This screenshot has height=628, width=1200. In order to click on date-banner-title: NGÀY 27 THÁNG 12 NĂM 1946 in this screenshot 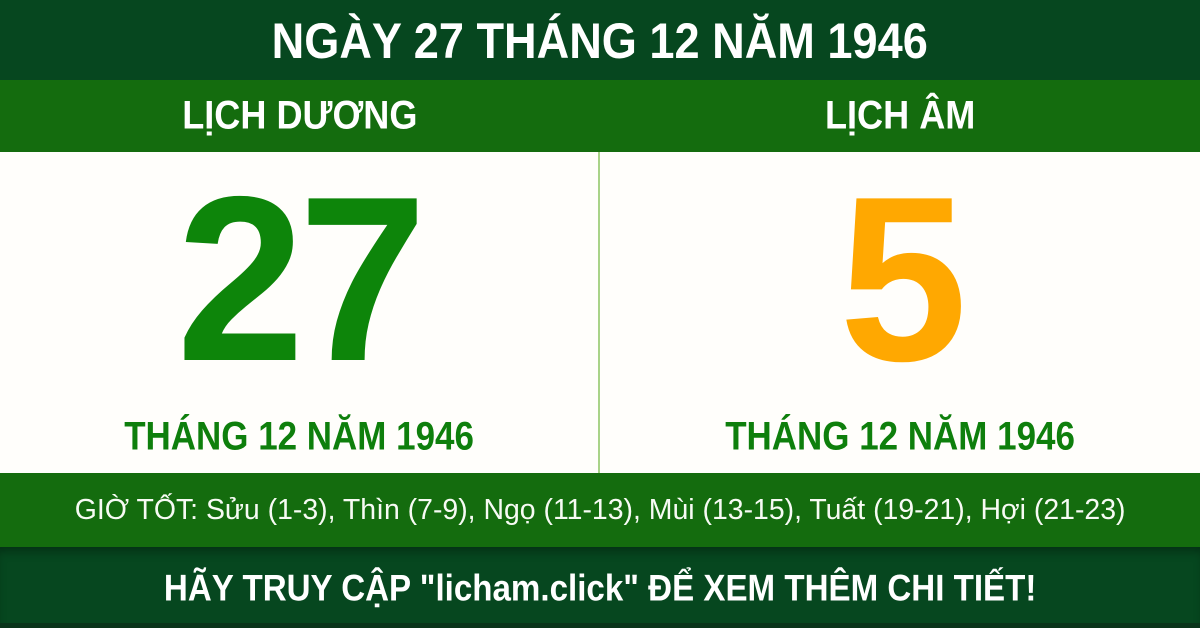, I will do `click(600, 40)`.